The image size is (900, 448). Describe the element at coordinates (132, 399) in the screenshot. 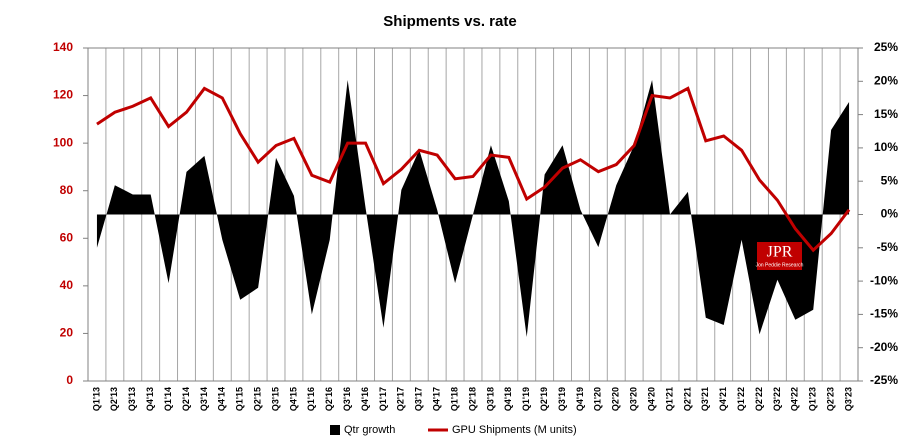

I see `x-tick-label: Q3'13` at that location.